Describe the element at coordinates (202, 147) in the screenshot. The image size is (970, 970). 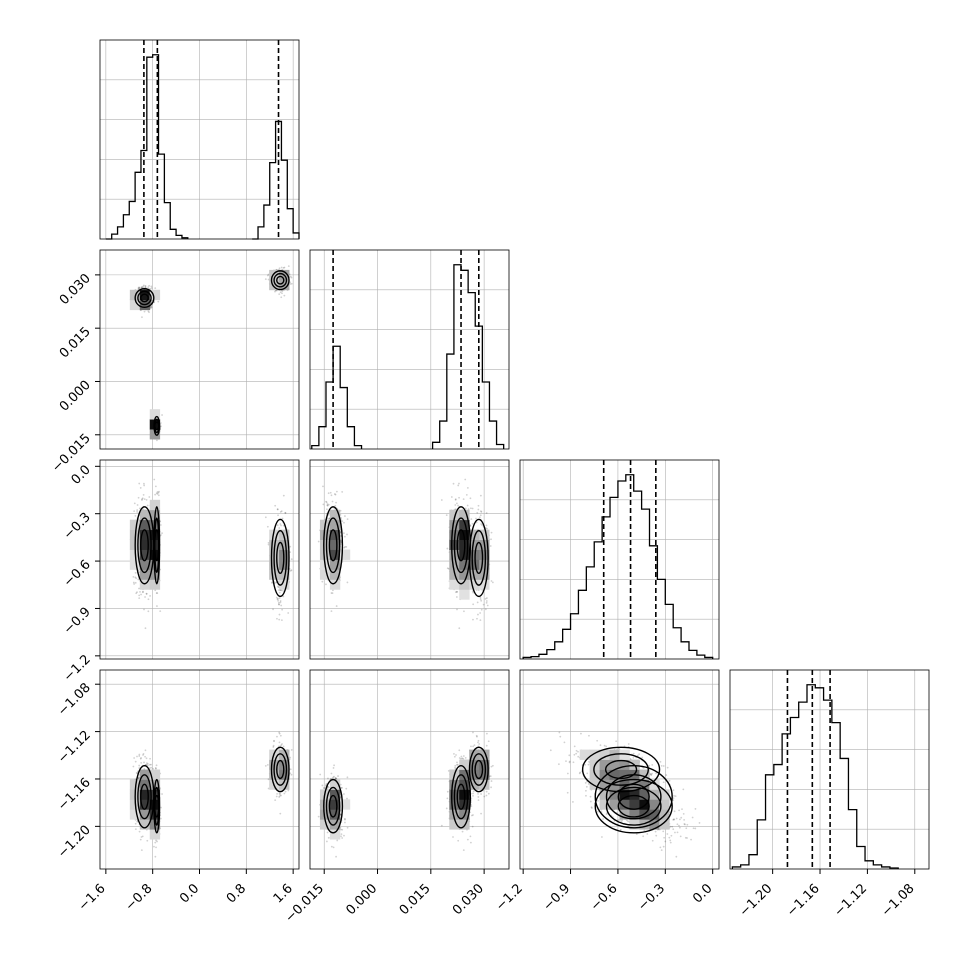
I see `histogram-step-line` at that location.